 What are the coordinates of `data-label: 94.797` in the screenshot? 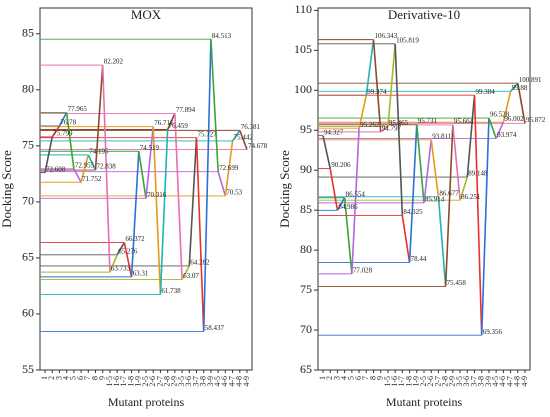 It's located at (392, 128).